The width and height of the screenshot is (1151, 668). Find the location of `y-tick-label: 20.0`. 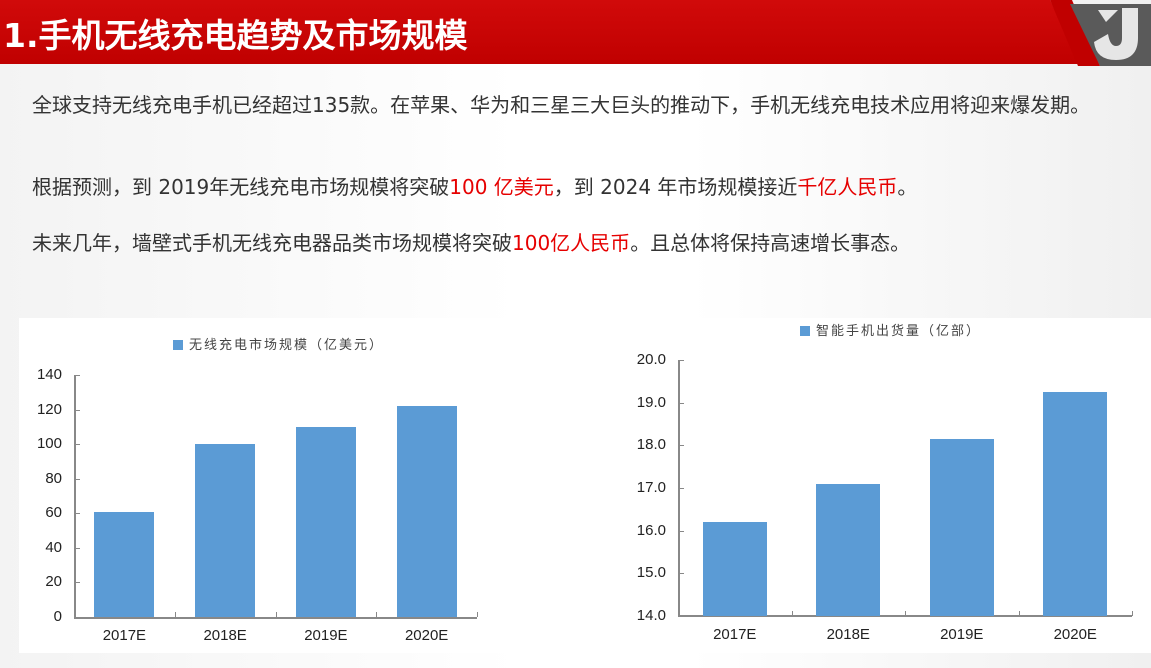

y-tick-label: 20.0 is located at coordinates (651, 359).